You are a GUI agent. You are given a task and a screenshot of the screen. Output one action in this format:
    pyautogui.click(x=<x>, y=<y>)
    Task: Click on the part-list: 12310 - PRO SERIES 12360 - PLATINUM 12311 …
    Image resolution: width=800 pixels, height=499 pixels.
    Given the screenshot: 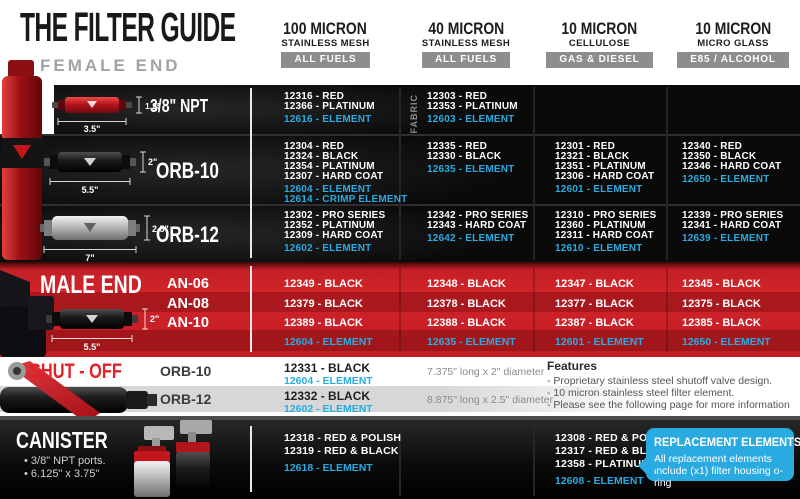 What is the action you would take?
    pyautogui.click(x=613, y=226)
    